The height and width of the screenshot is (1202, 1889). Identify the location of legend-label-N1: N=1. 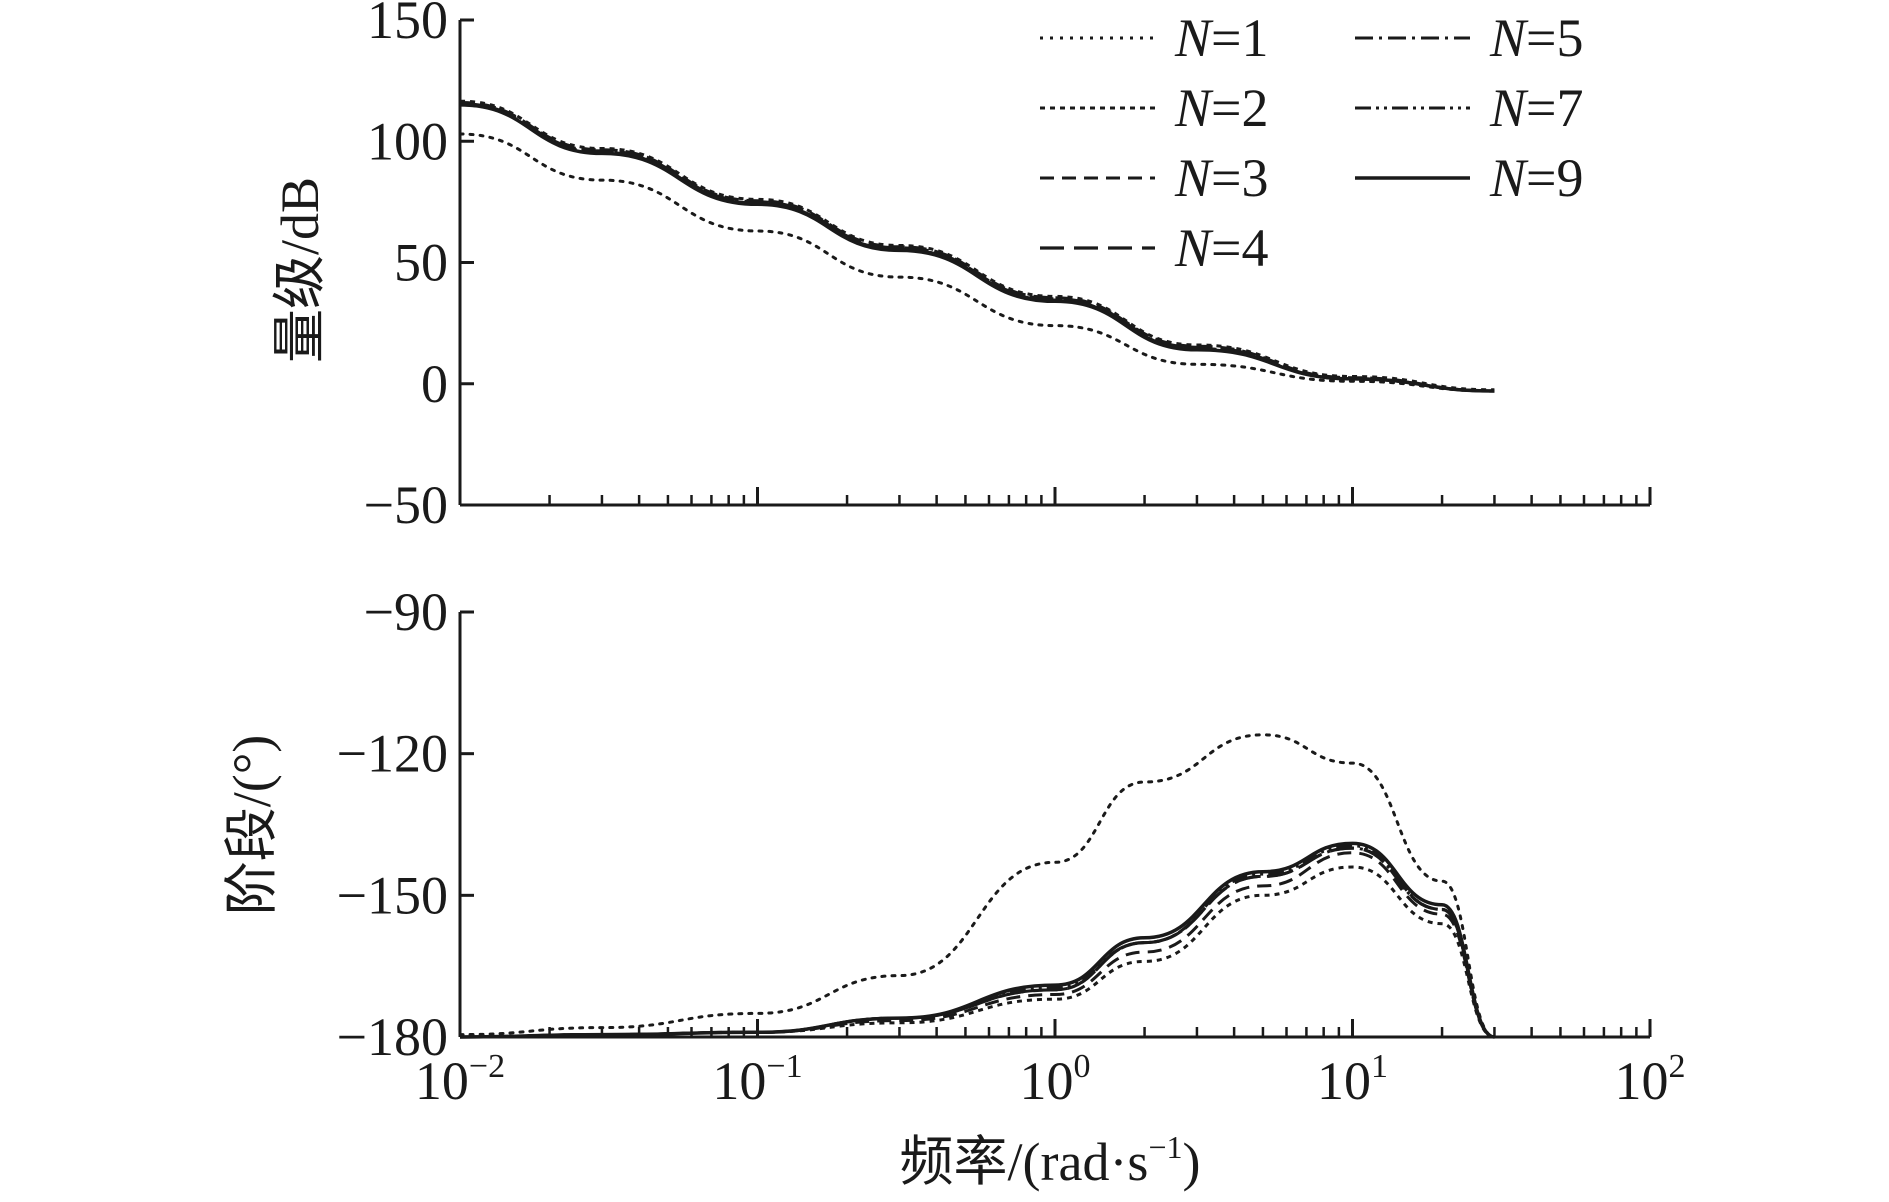
(1221, 38).